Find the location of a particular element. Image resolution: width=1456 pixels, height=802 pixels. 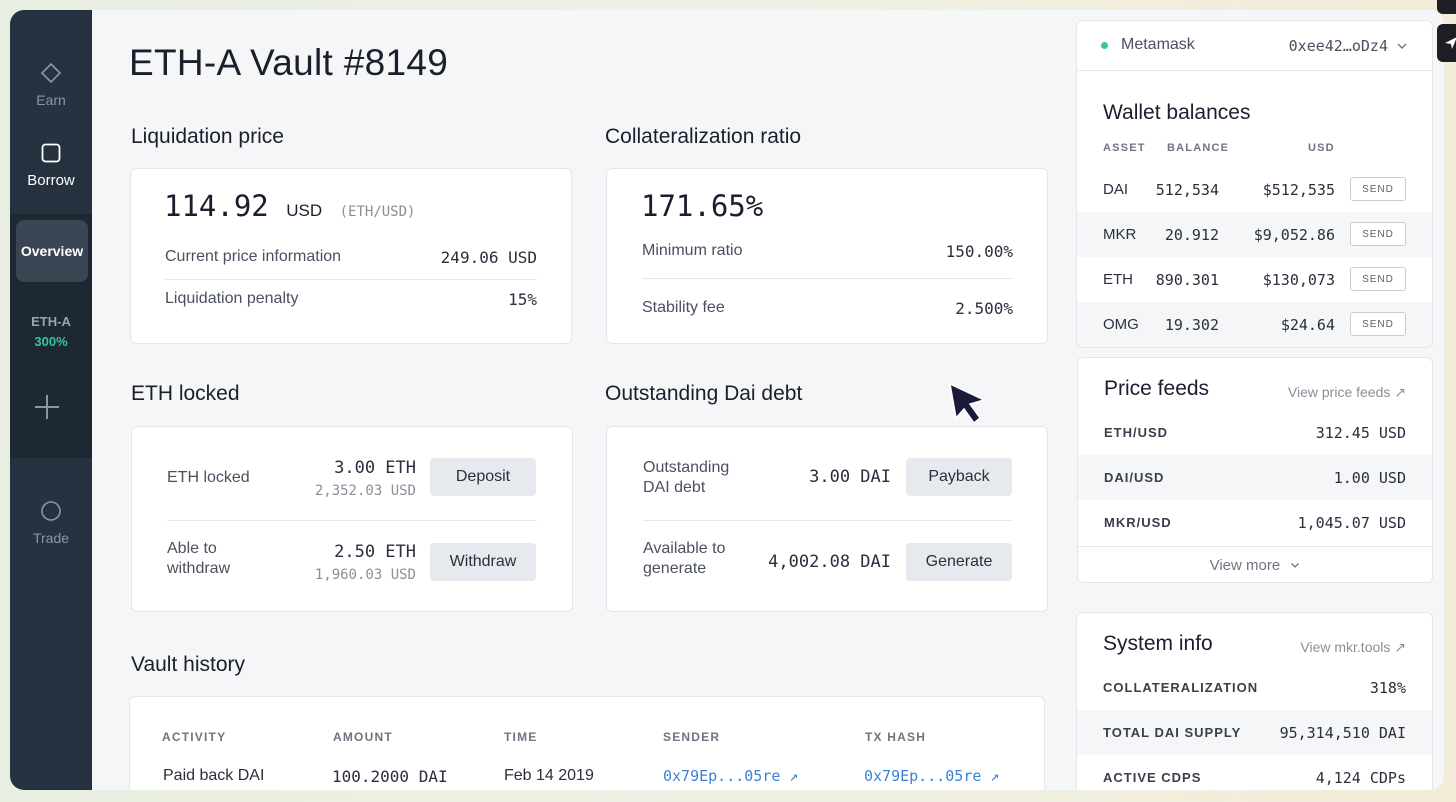

eth-locked-title: ETH locked is located at coordinates (185, 393).